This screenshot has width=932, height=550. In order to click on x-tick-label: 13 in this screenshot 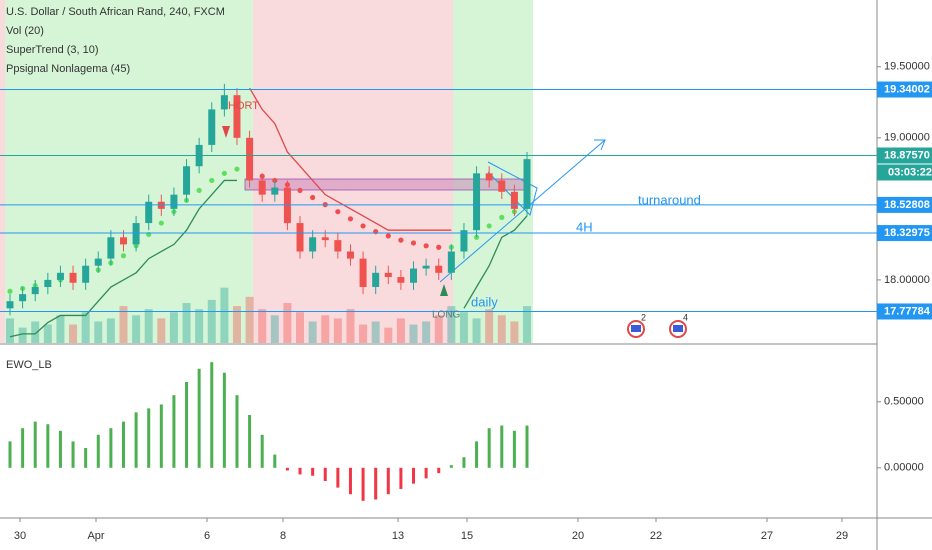, I will do `click(398, 536)`.